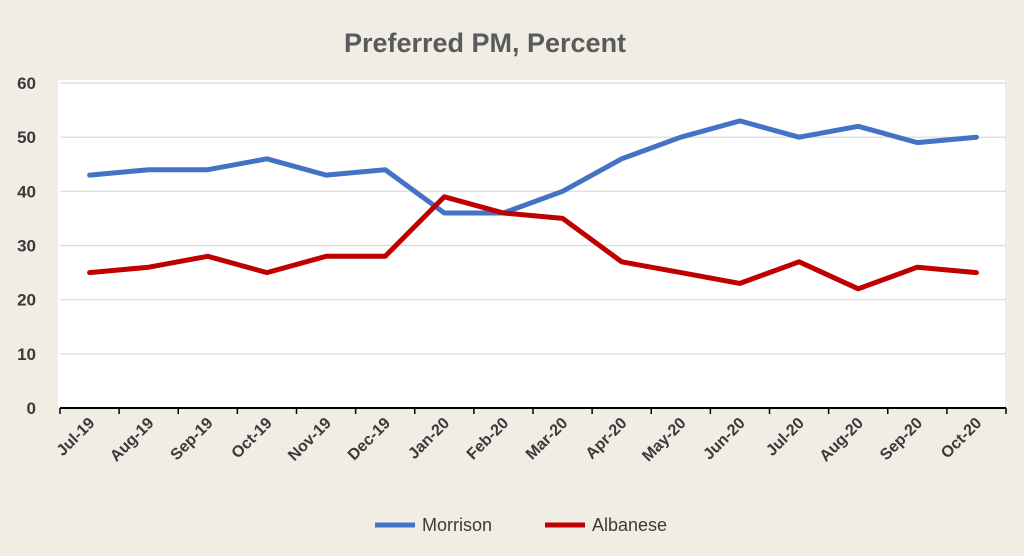 The image size is (1024, 556). I want to click on legend-label-albanese: Albanese, so click(629, 525).